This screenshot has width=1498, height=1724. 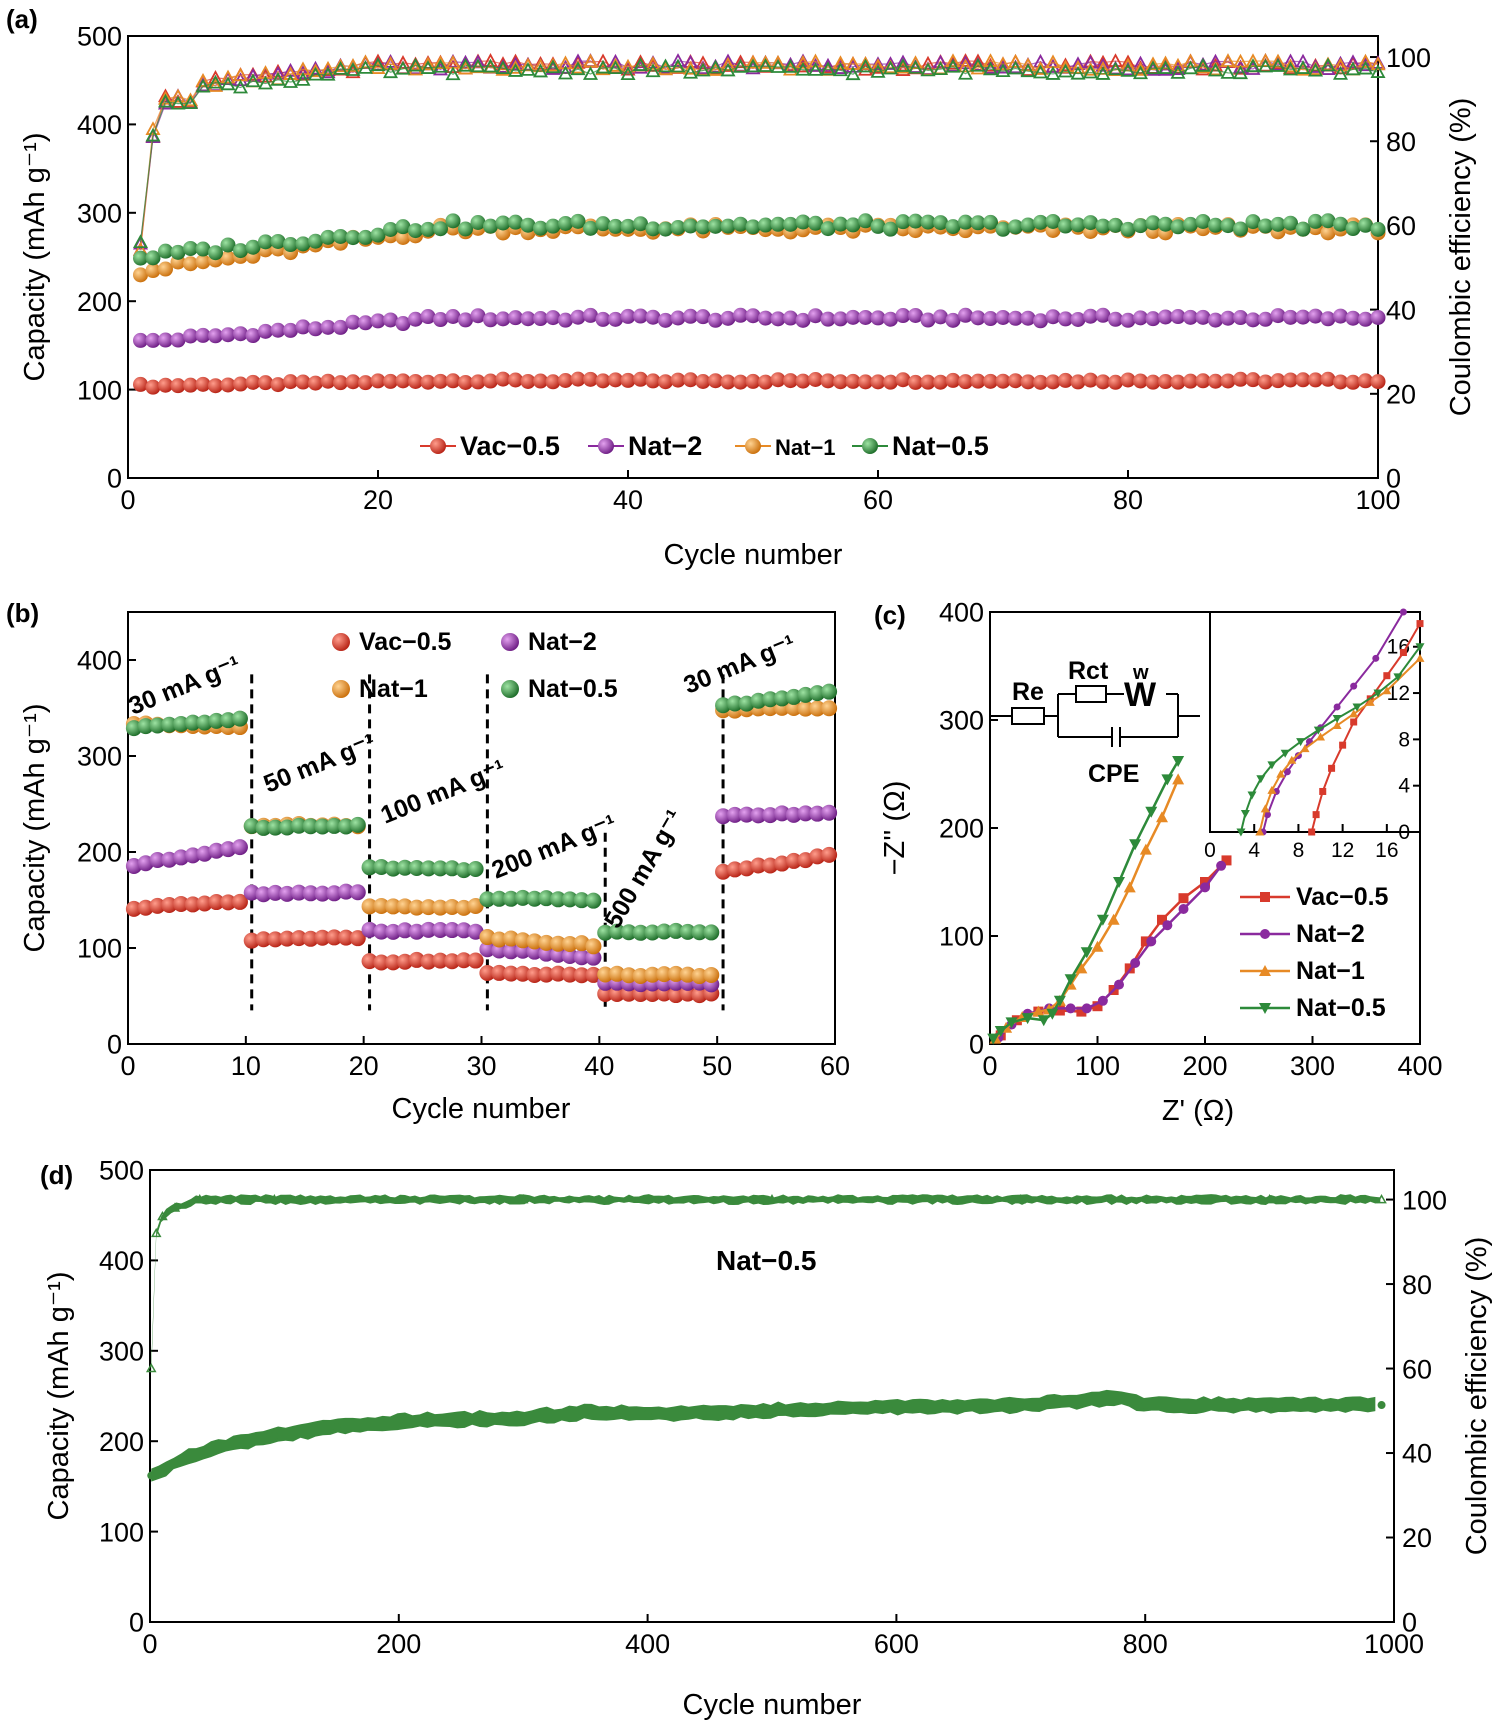 I want to click on panel-d-ytick-label-2: 200, so click(x=121, y=1442).